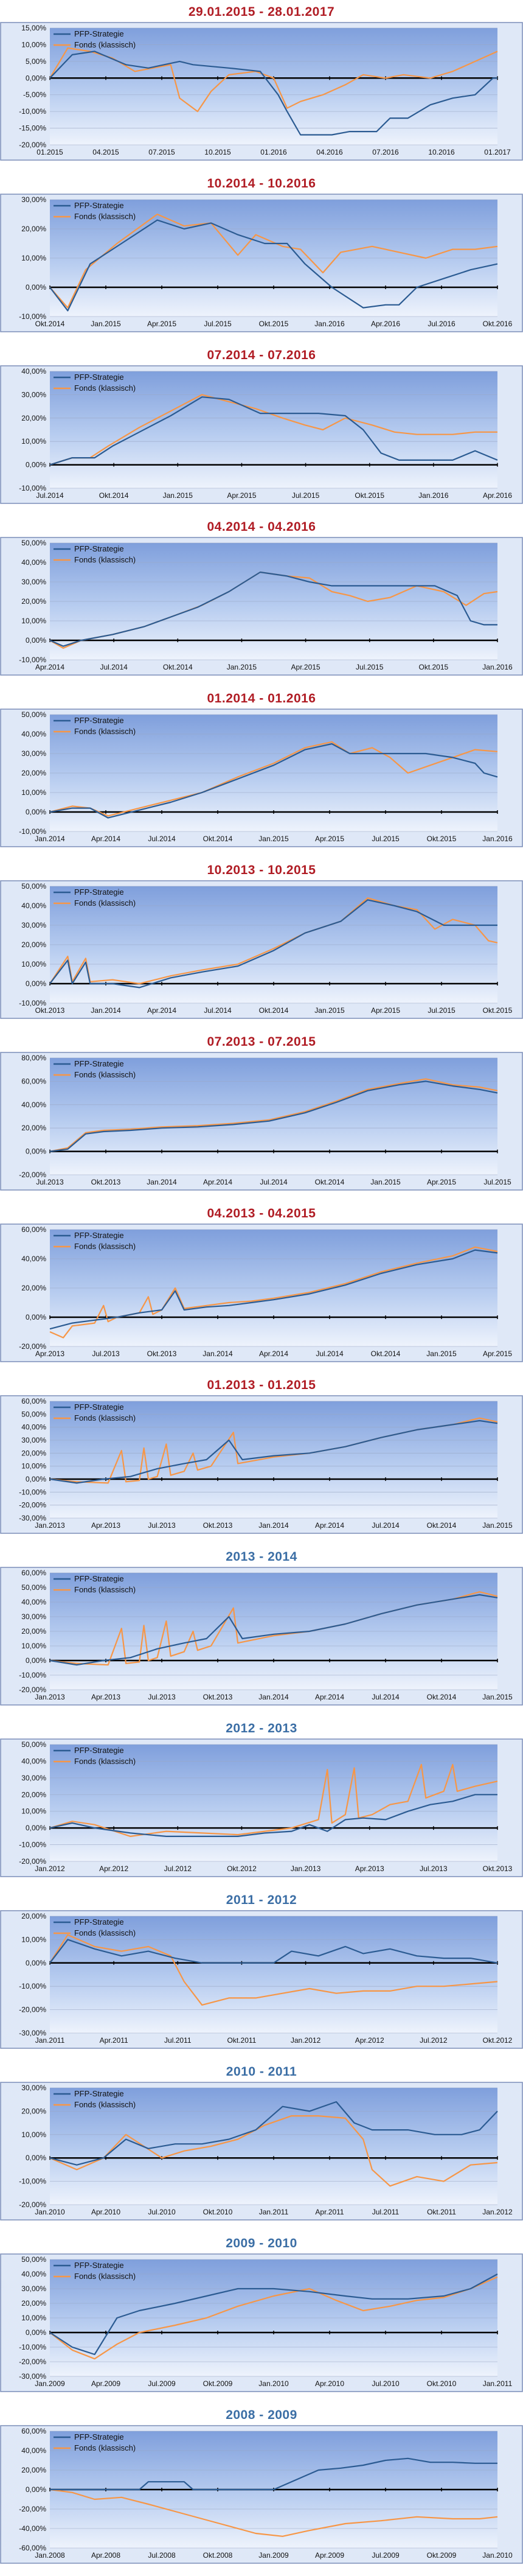 Image resolution: width=523 pixels, height=2576 pixels. I want to click on chart-title: 04.2014 - 04.2016, so click(261, 527).